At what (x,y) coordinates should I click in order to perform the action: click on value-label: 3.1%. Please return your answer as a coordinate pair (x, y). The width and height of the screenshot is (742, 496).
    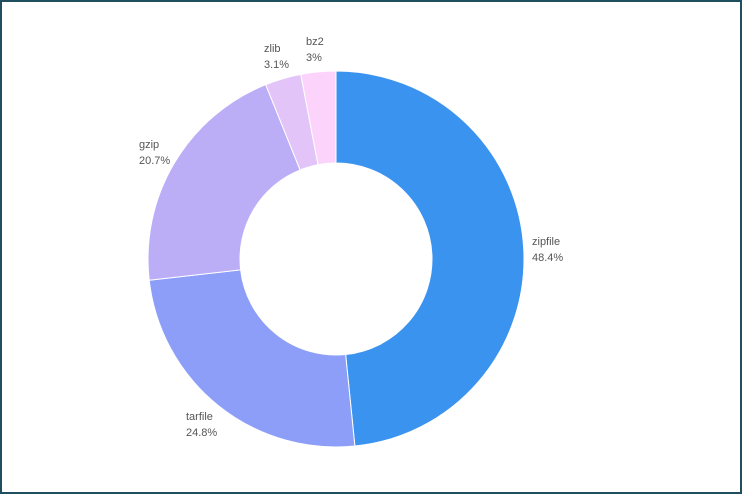
    Looking at the image, I should click on (276, 65).